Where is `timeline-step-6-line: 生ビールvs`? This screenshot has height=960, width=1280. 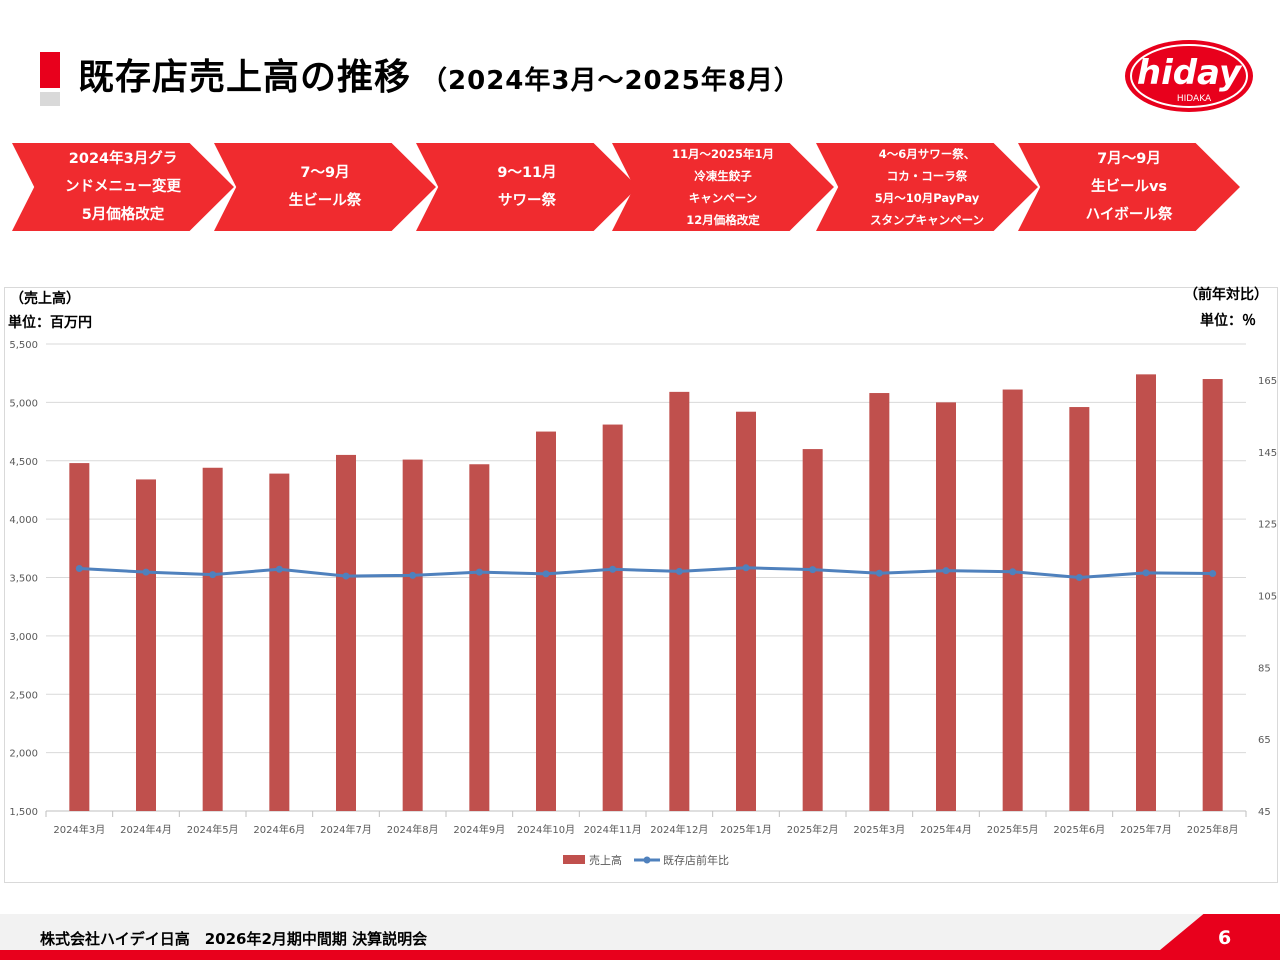
timeline-step-6-line: 生ビールvs is located at coordinates (1129, 187).